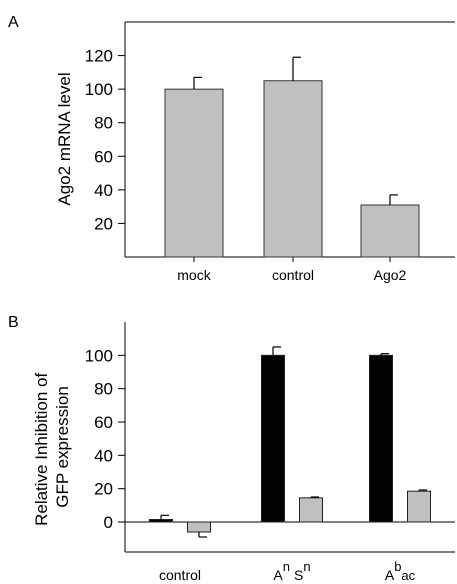  I want to click on panel-b-y-tick-label-2: 40, so click(103, 455).